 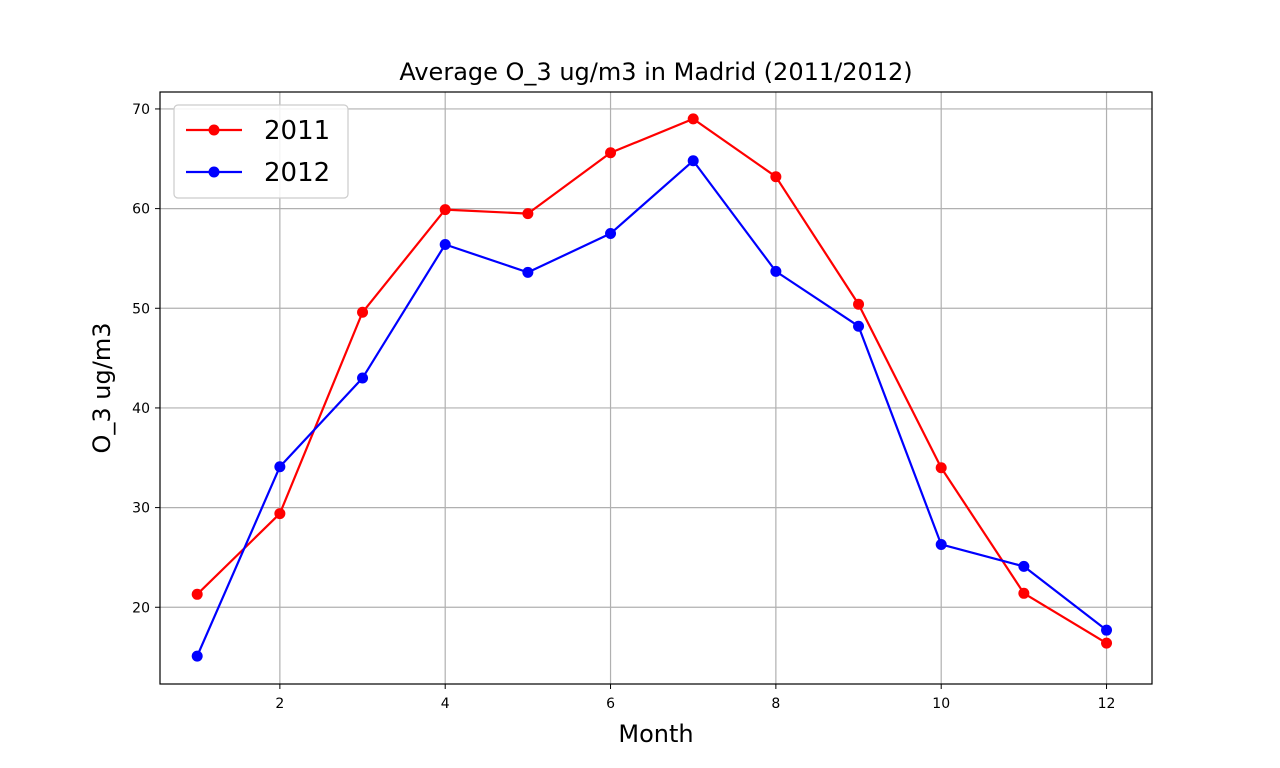 What do you see at coordinates (1107, 704) in the screenshot?
I see `x-tick-label: 12` at bounding box center [1107, 704].